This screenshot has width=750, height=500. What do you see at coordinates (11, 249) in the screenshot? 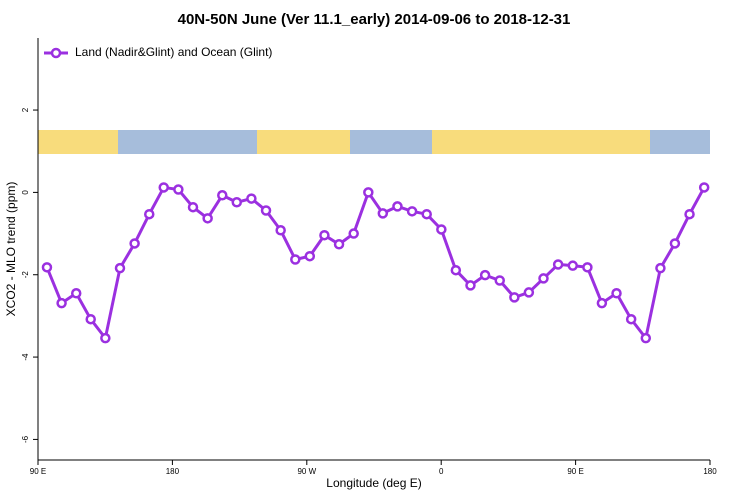
I see `y-axis-label: XCO2 - MLO trend (ppm)` at bounding box center [11, 249].